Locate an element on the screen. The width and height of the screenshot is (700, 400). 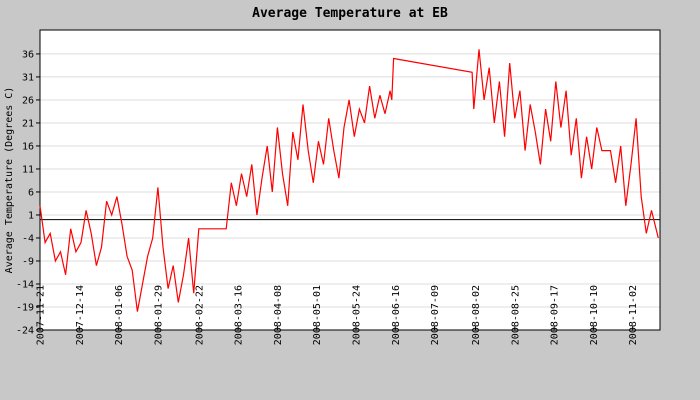
y-tick-label: -24 is located at coordinates (25, 331).